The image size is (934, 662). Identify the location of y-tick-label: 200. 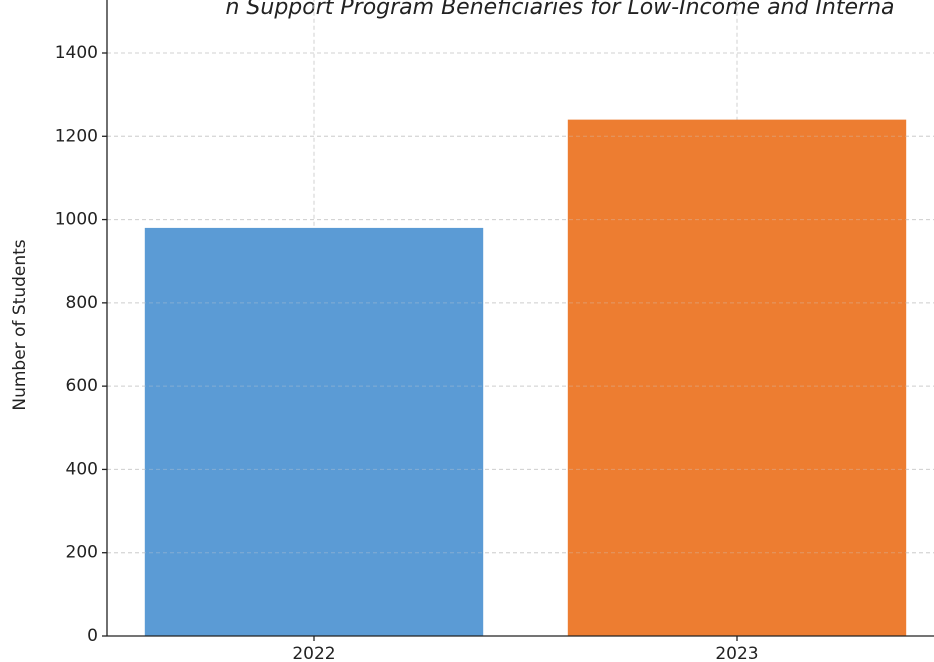
(82, 553).